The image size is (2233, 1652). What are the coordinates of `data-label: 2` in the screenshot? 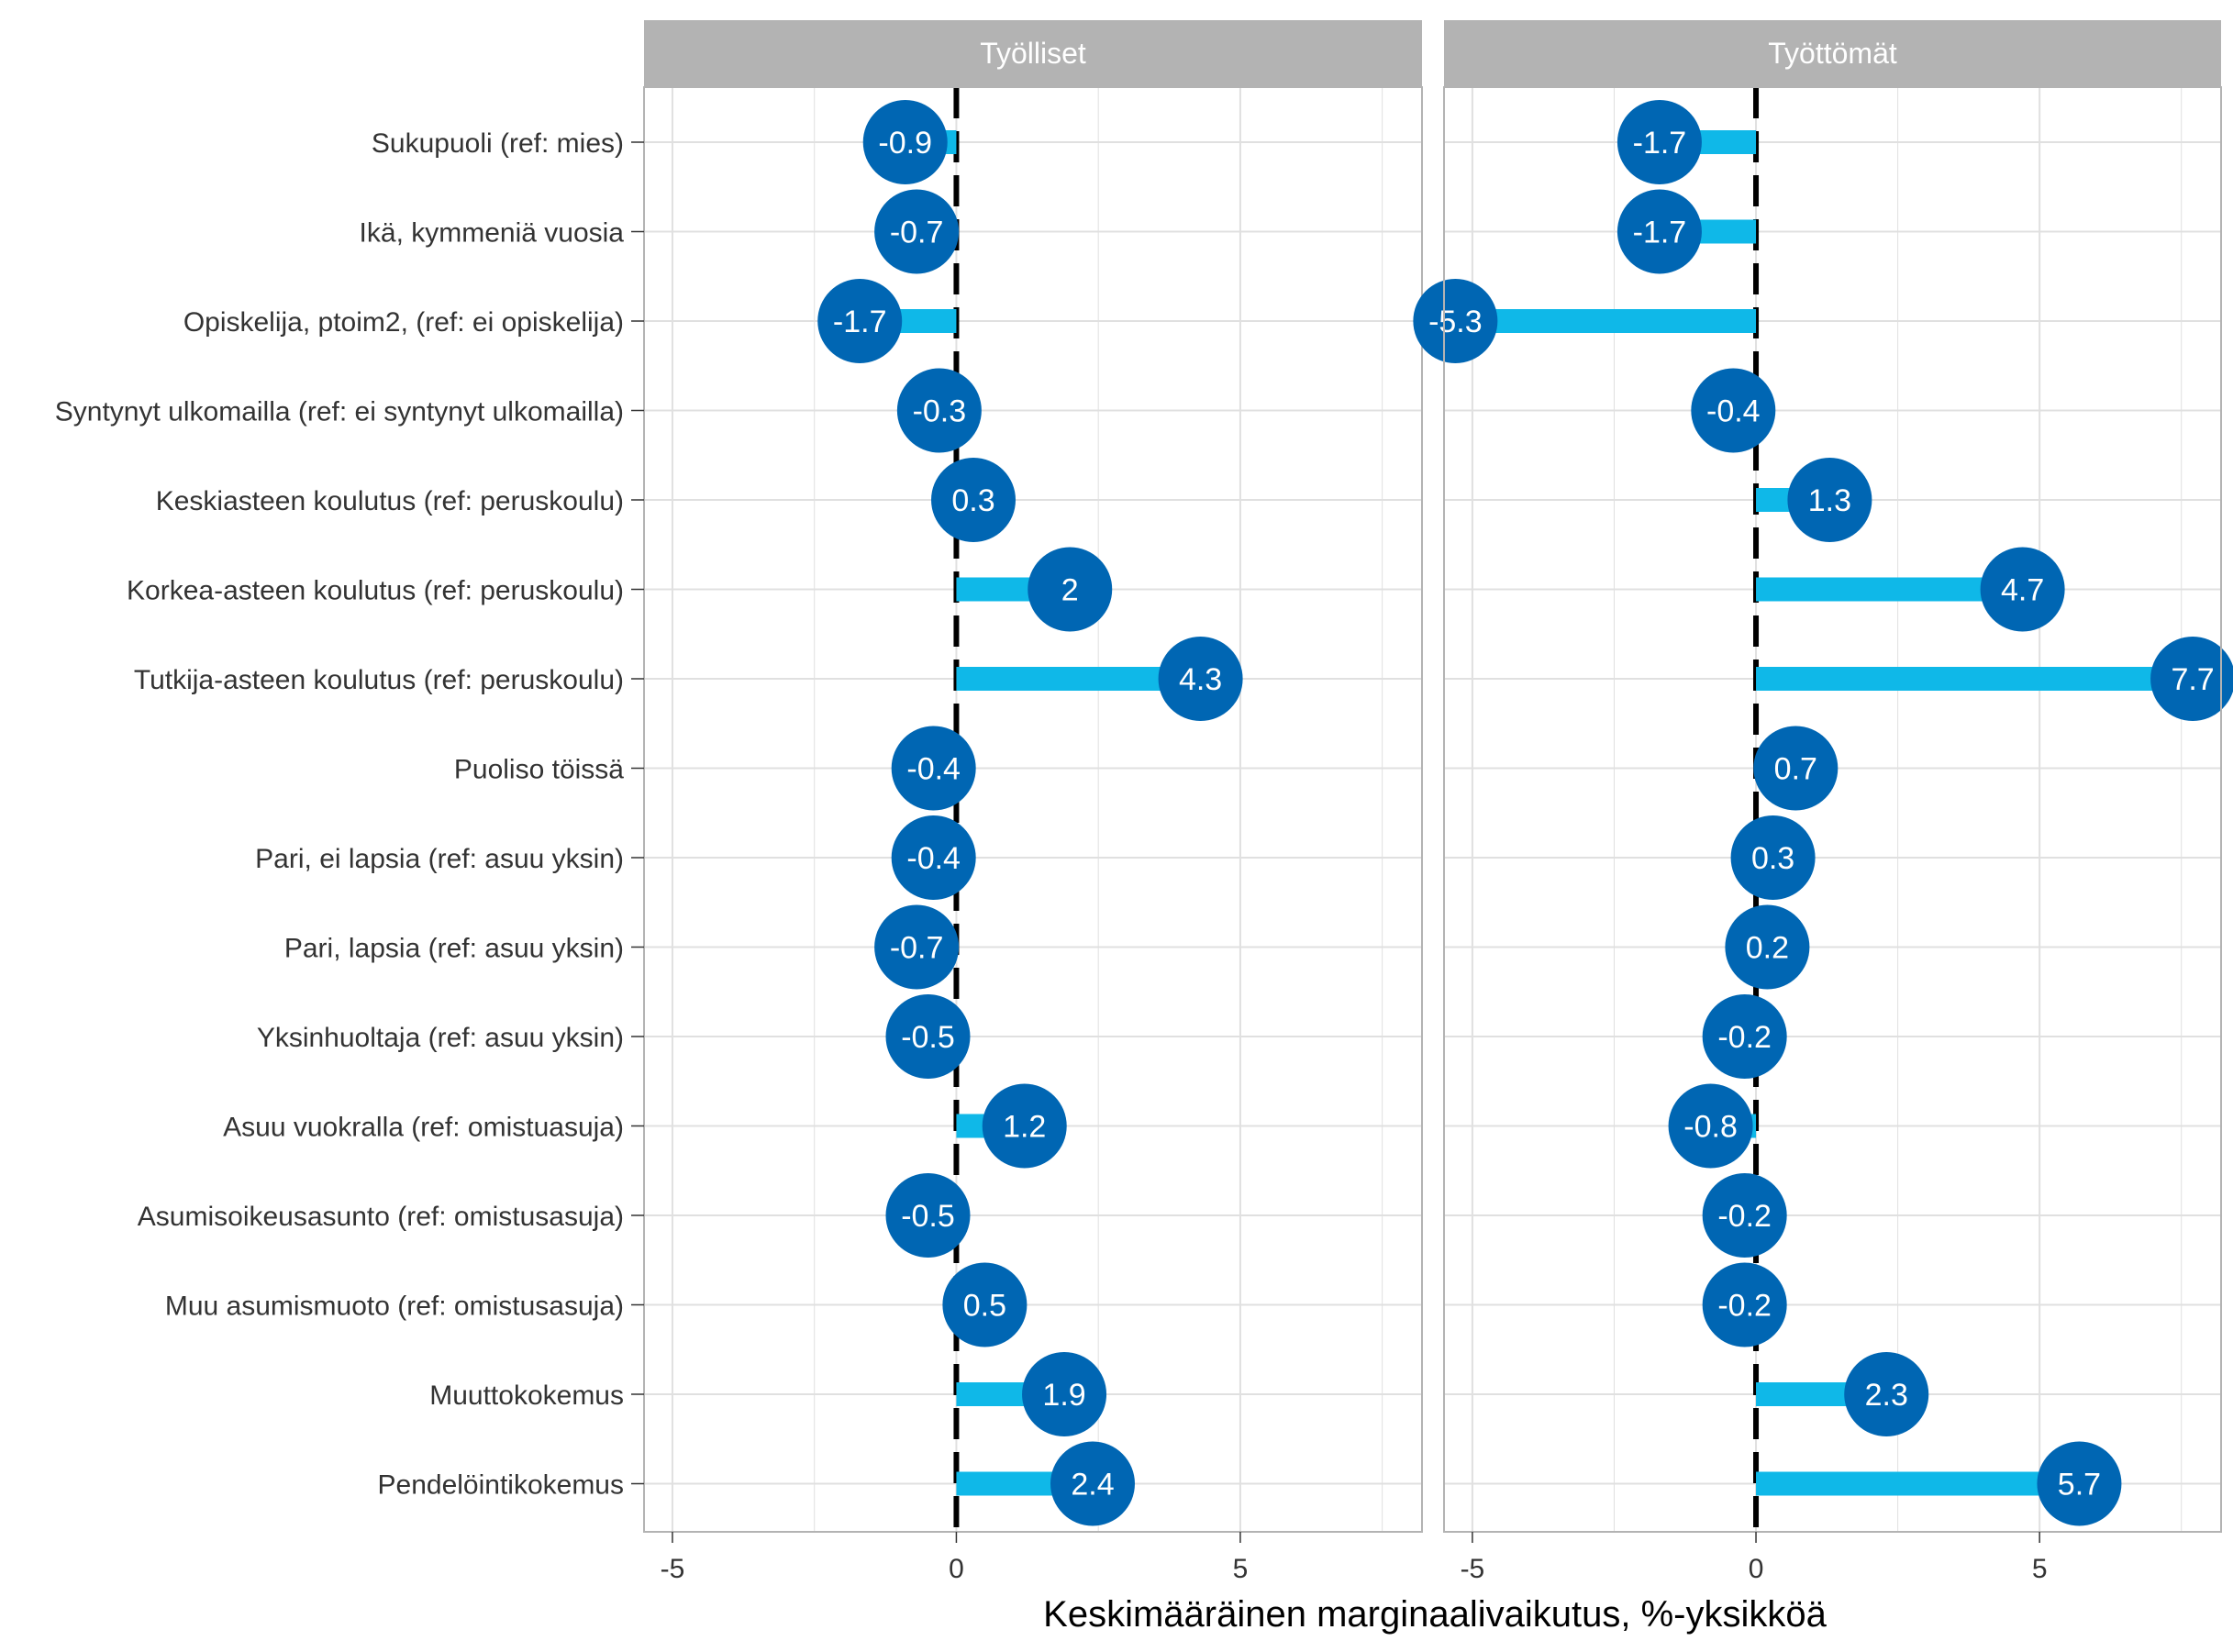 It's located at (1070, 591).